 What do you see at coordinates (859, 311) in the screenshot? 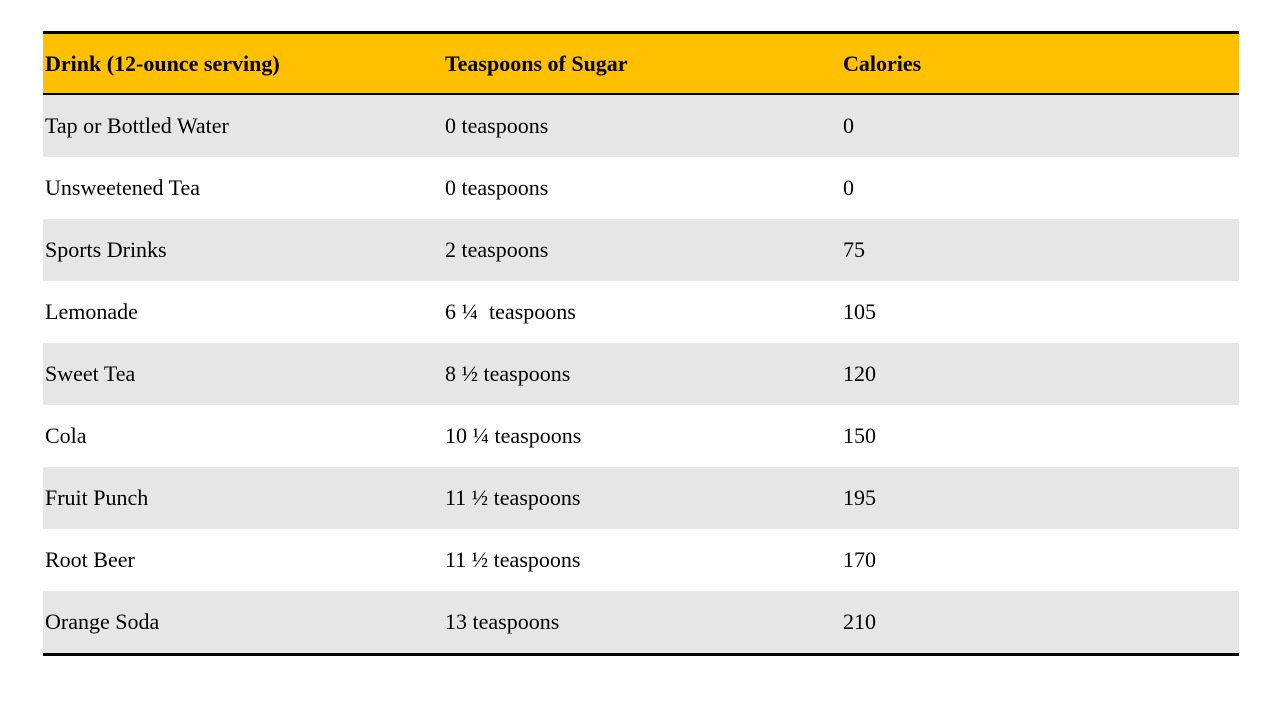
I see `cell-calories: 105` at bounding box center [859, 311].